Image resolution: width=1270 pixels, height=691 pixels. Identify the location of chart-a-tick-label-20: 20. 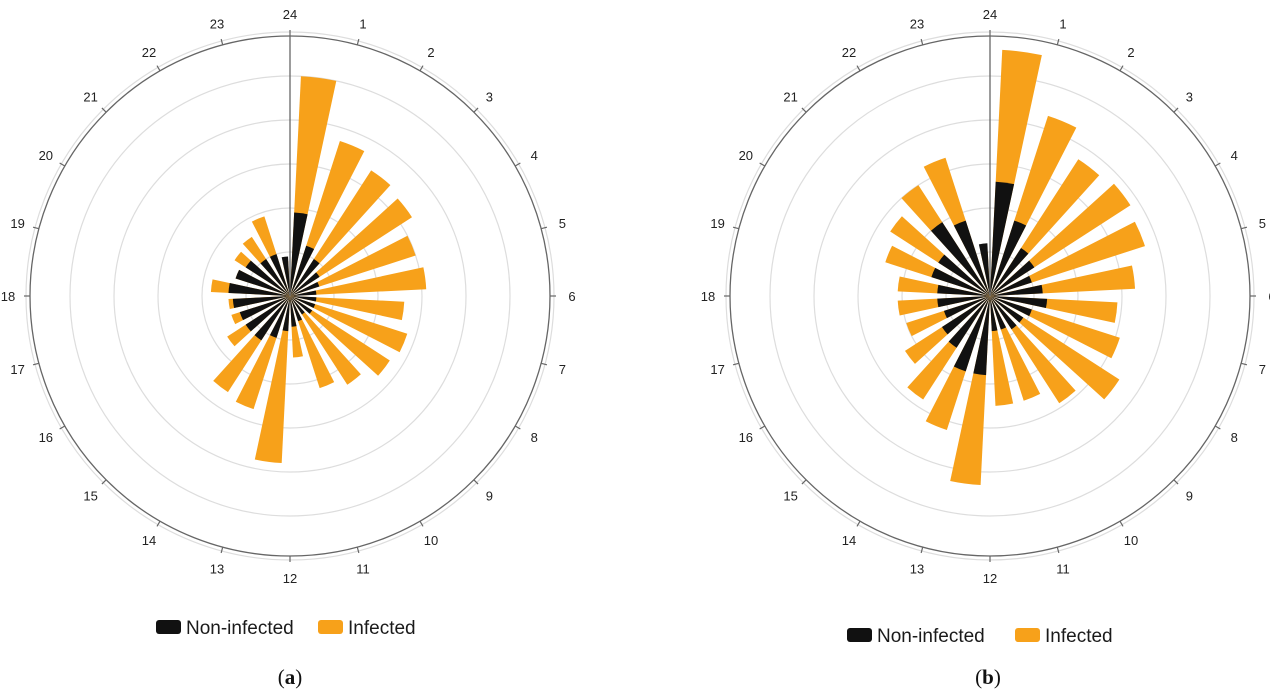
(46, 155).